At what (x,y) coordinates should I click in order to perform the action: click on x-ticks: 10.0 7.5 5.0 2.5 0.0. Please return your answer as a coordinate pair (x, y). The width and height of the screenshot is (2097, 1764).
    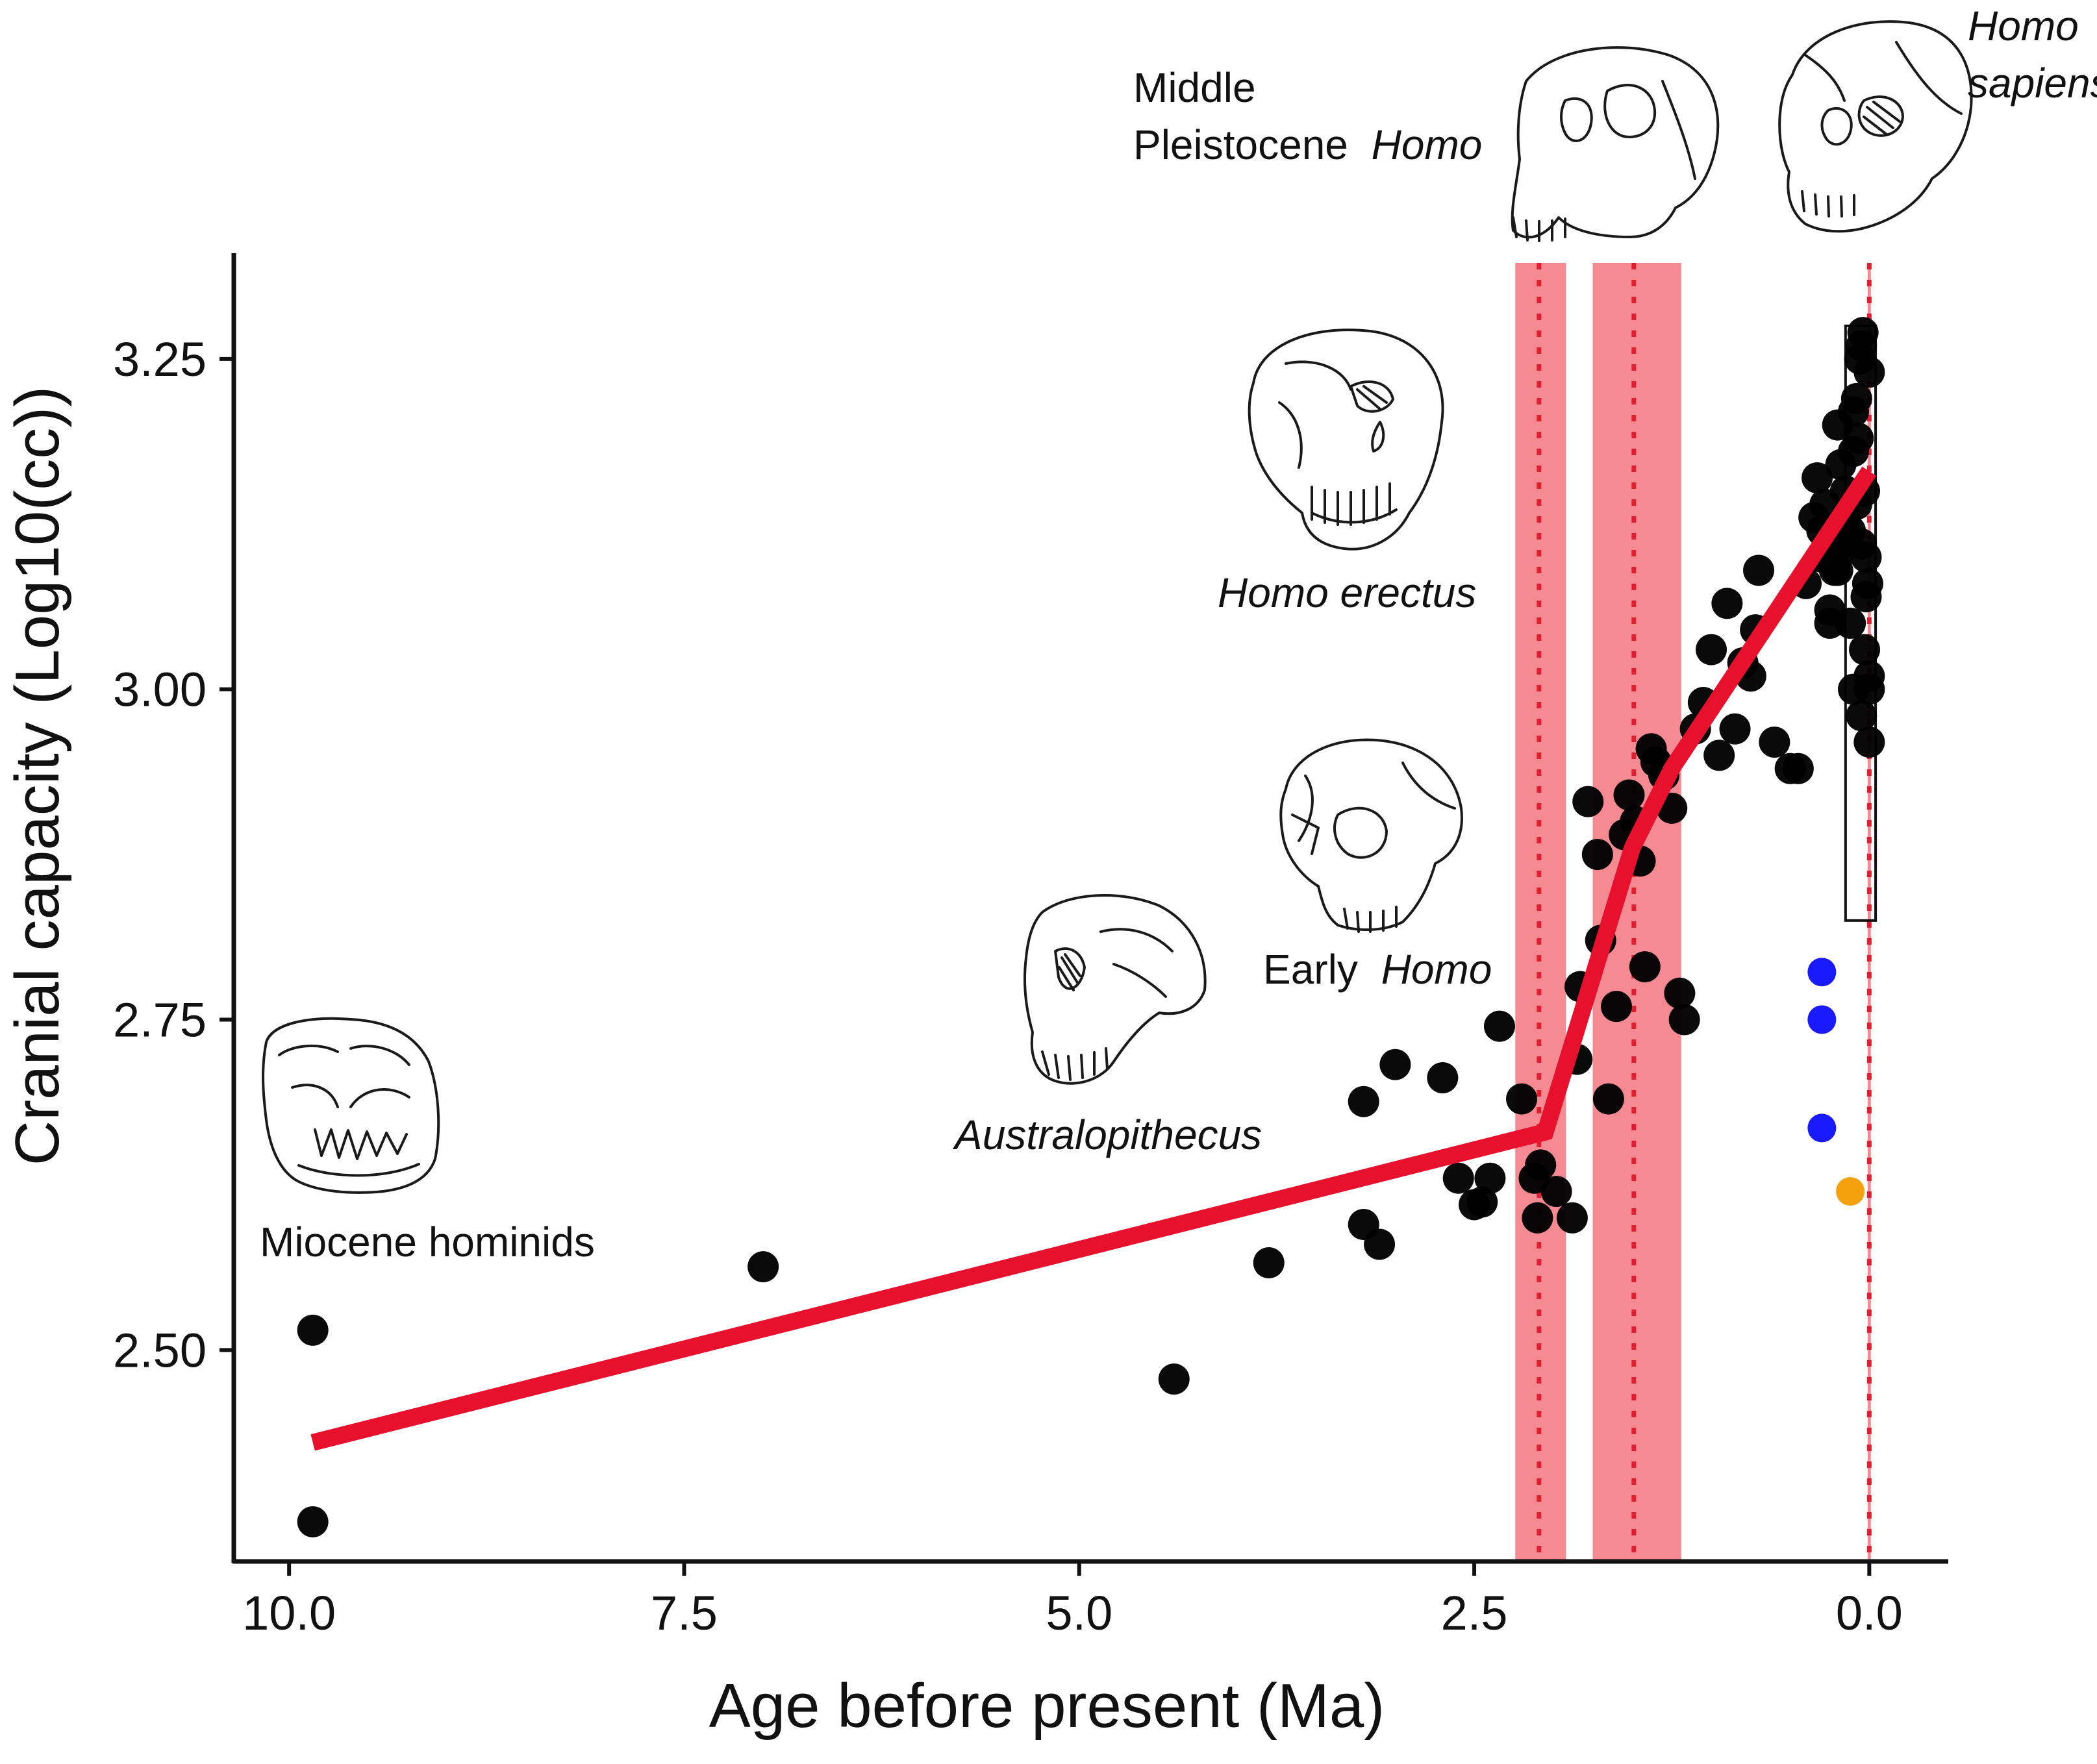
    Looking at the image, I should click on (1072, 1600).